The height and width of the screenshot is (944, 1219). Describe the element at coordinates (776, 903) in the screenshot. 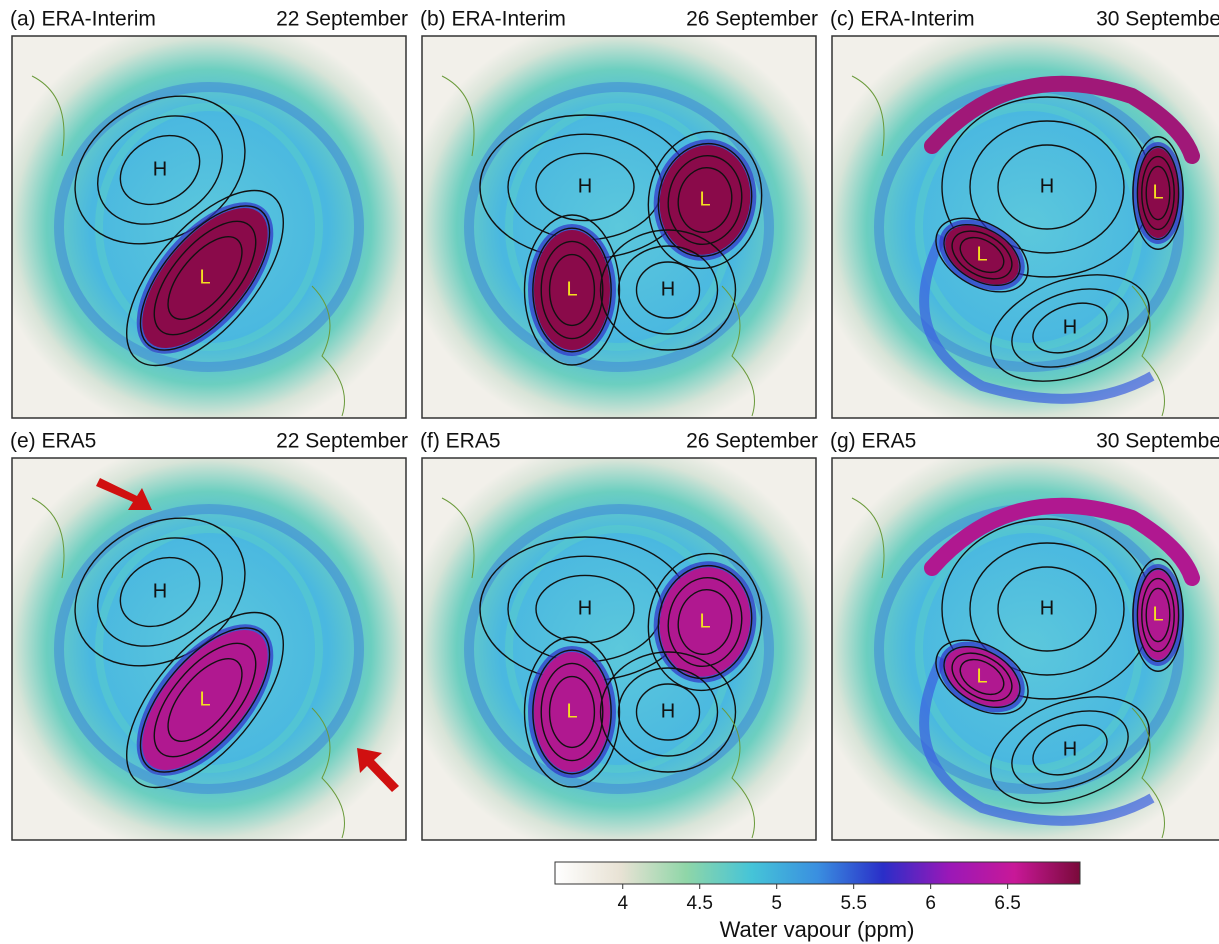

I see `colorbar-tick-label: 5` at that location.